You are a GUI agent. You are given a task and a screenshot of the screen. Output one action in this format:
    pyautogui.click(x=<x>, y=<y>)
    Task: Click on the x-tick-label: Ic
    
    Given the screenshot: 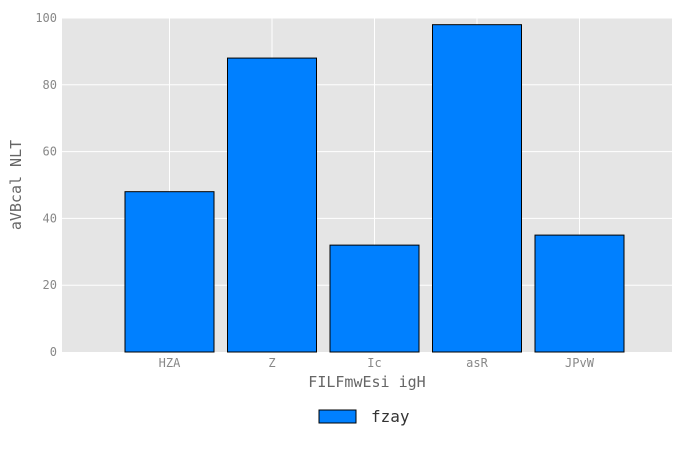 What is the action you would take?
    pyautogui.click(x=374, y=363)
    